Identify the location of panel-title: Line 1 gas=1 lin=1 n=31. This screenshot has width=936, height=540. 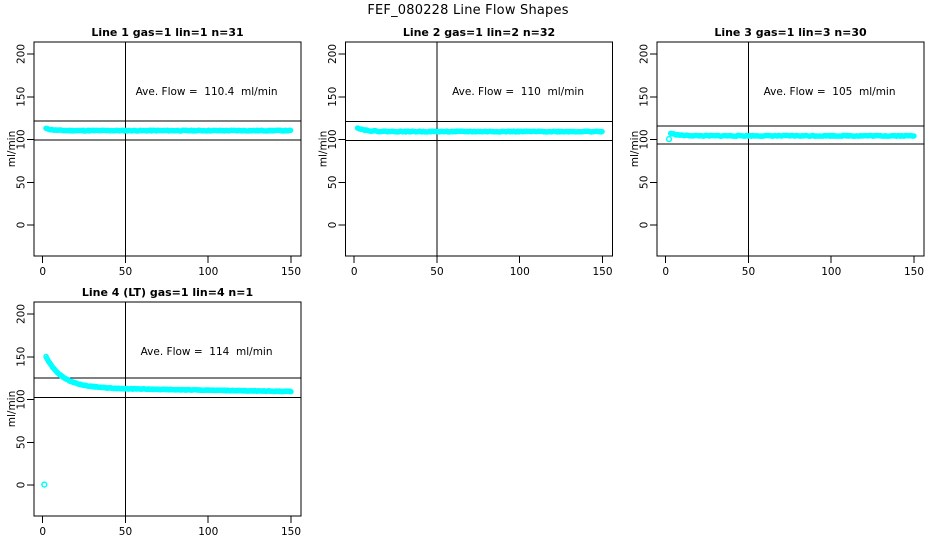
(167, 32).